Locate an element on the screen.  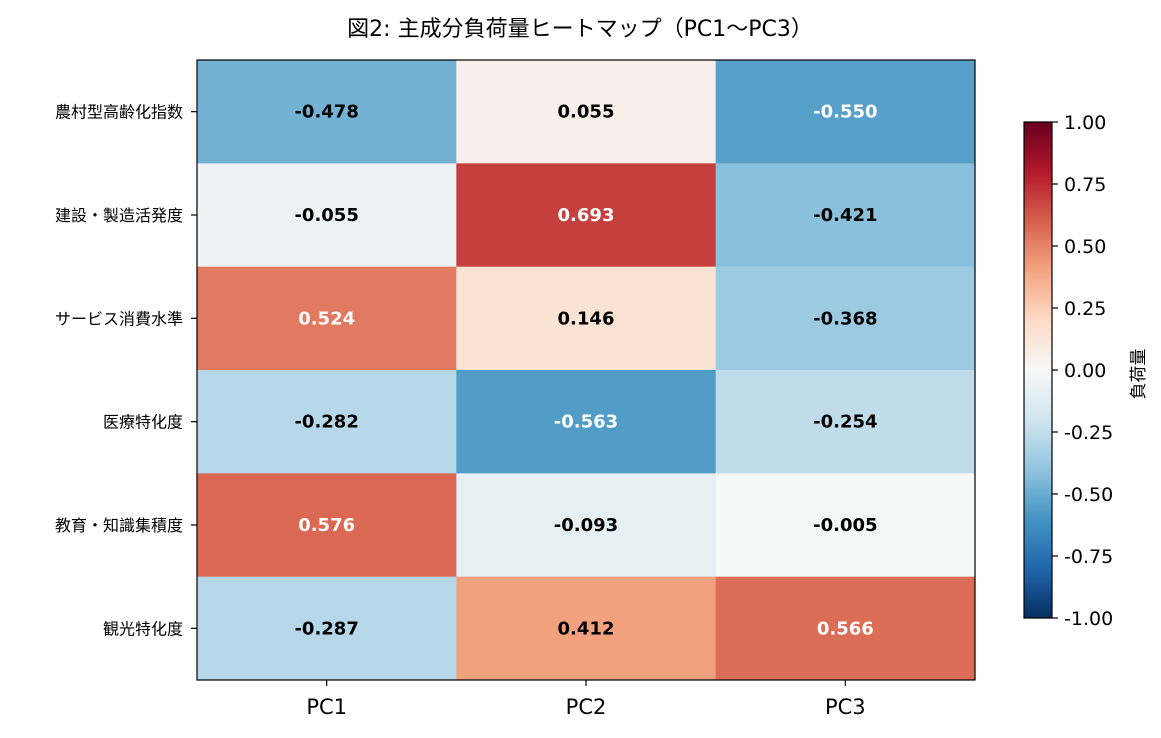
colorbar-tick-label: 0.75 is located at coordinates (1085, 185).